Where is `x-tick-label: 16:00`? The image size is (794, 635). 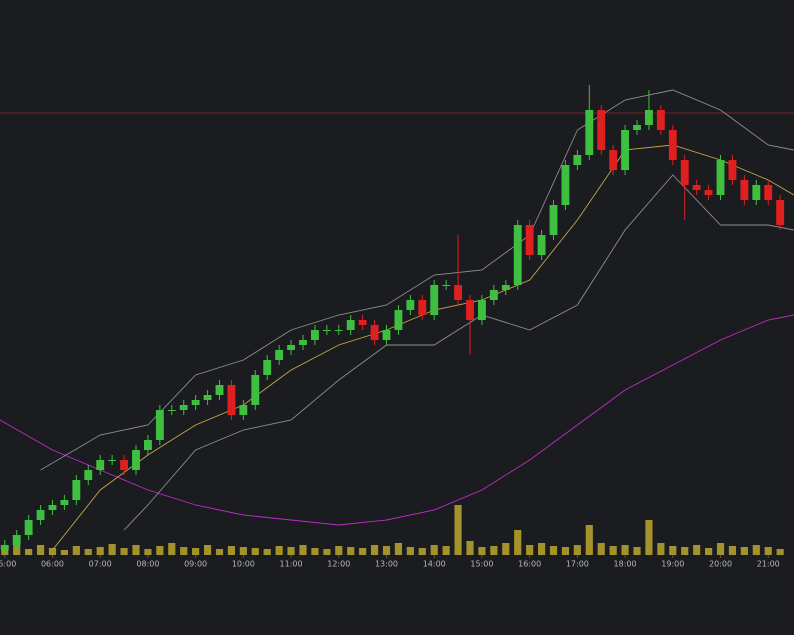
x-tick-label: 16:00 is located at coordinates (529, 564).